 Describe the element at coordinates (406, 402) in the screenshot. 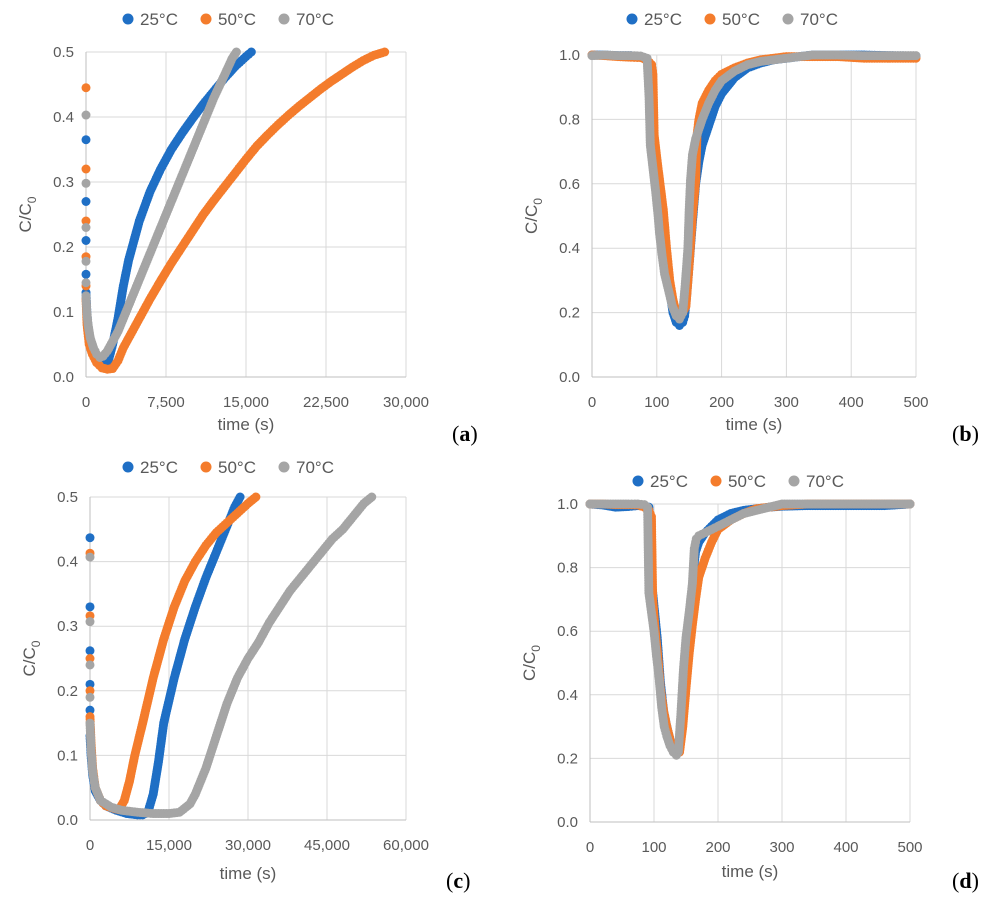

I see `panel-a-xtick-label: 30,000` at that location.